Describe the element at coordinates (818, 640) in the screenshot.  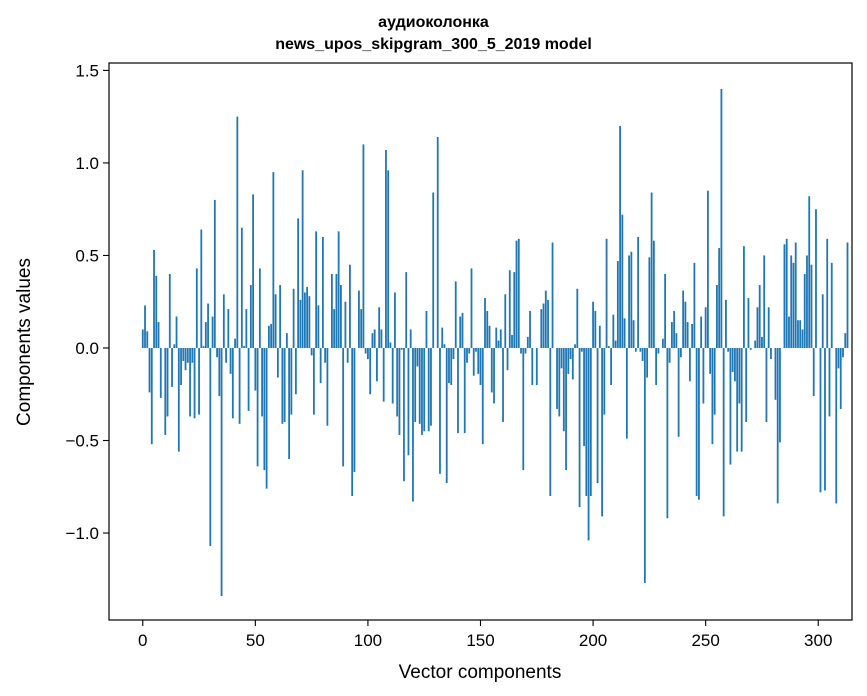
I see `x-tick-label: 300` at that location.